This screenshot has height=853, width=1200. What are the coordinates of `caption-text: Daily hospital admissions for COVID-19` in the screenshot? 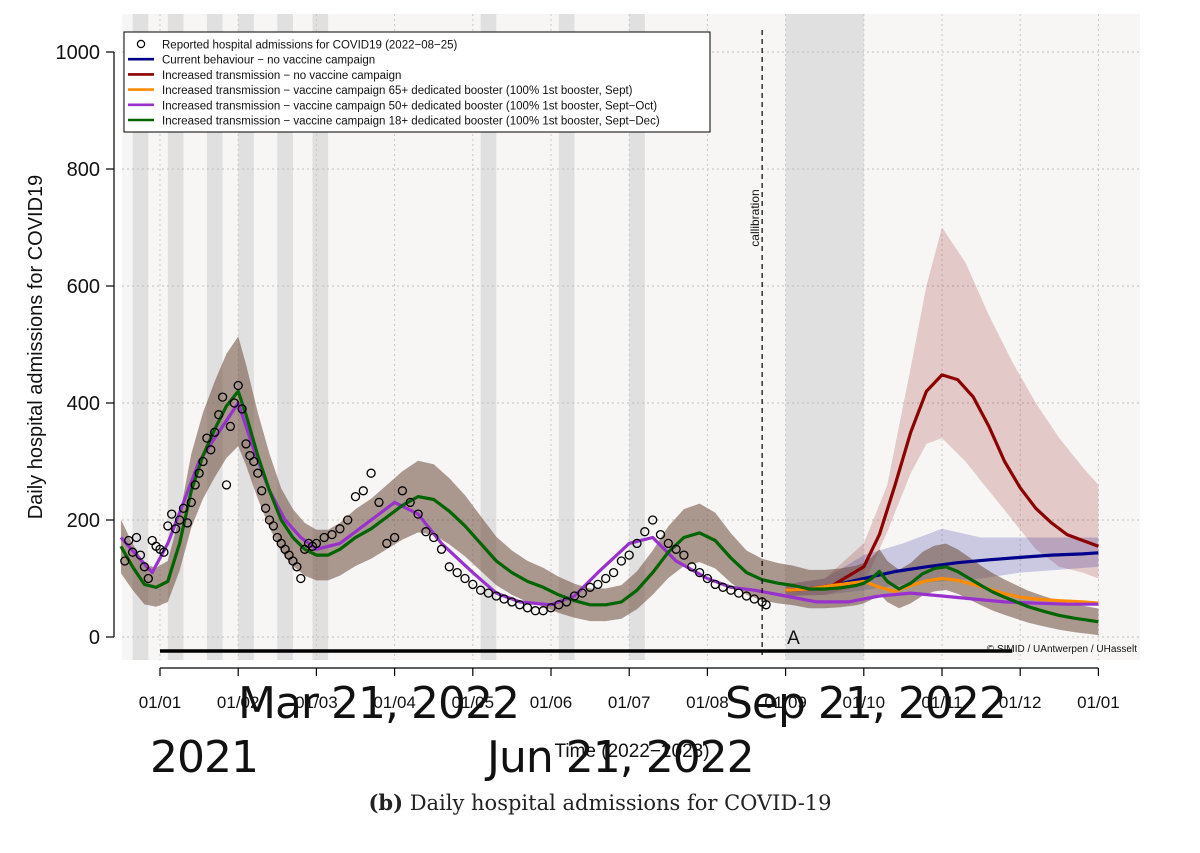 It's located at (620, 803).